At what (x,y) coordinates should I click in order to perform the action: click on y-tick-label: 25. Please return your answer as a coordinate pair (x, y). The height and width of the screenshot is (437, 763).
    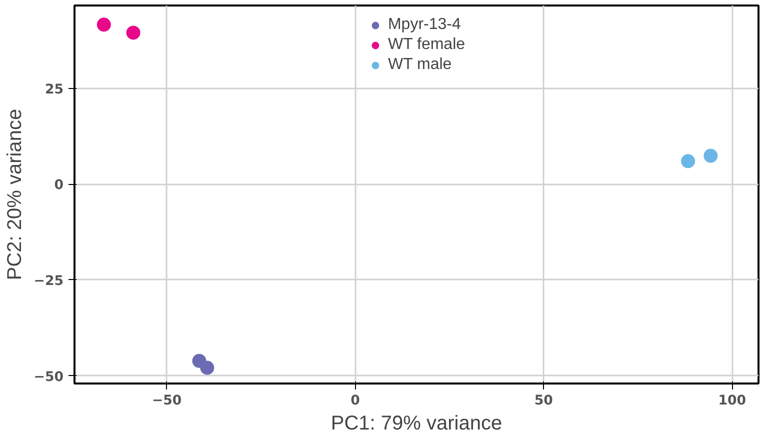
    Looking at the image, I should click on (54, 90).